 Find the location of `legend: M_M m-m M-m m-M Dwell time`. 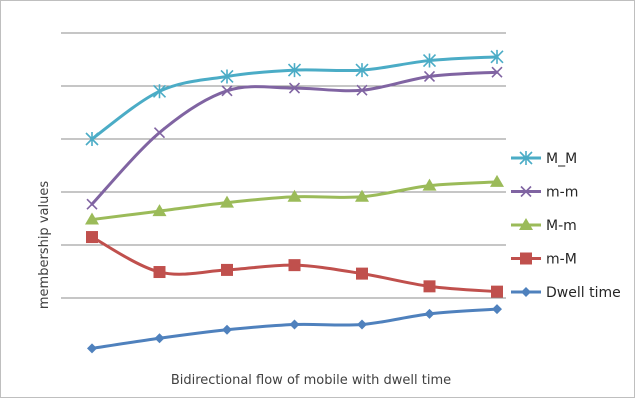

legend: M_M m-m M-m m-M Dwell time is located at coordinates (566, 226).